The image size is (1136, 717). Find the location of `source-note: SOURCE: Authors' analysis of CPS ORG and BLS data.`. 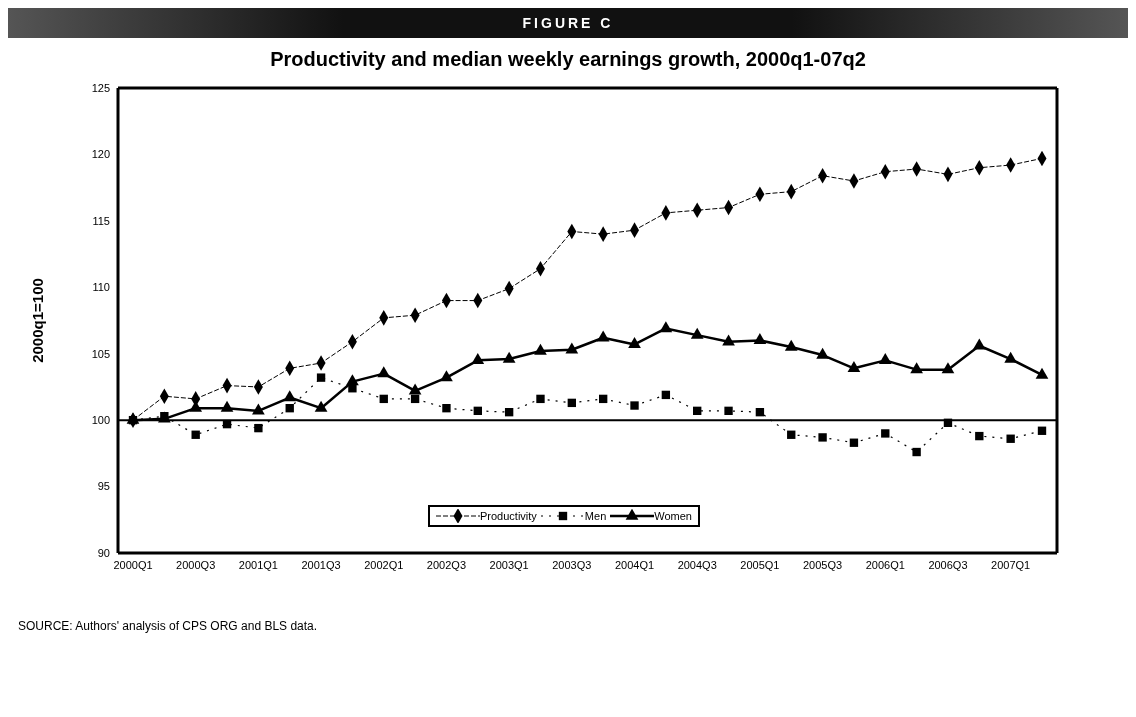

source-note: SOURCE: Authors' analysis of CPS ORG and BLS data. is located at coordinates (168, 626).